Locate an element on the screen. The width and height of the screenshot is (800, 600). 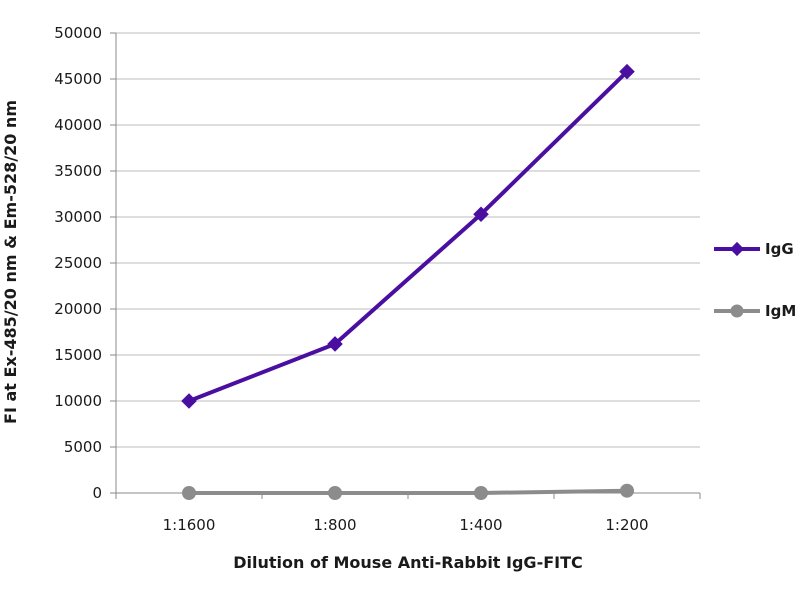
y-tick-label: 5000 is located at coordinates (83, 447).